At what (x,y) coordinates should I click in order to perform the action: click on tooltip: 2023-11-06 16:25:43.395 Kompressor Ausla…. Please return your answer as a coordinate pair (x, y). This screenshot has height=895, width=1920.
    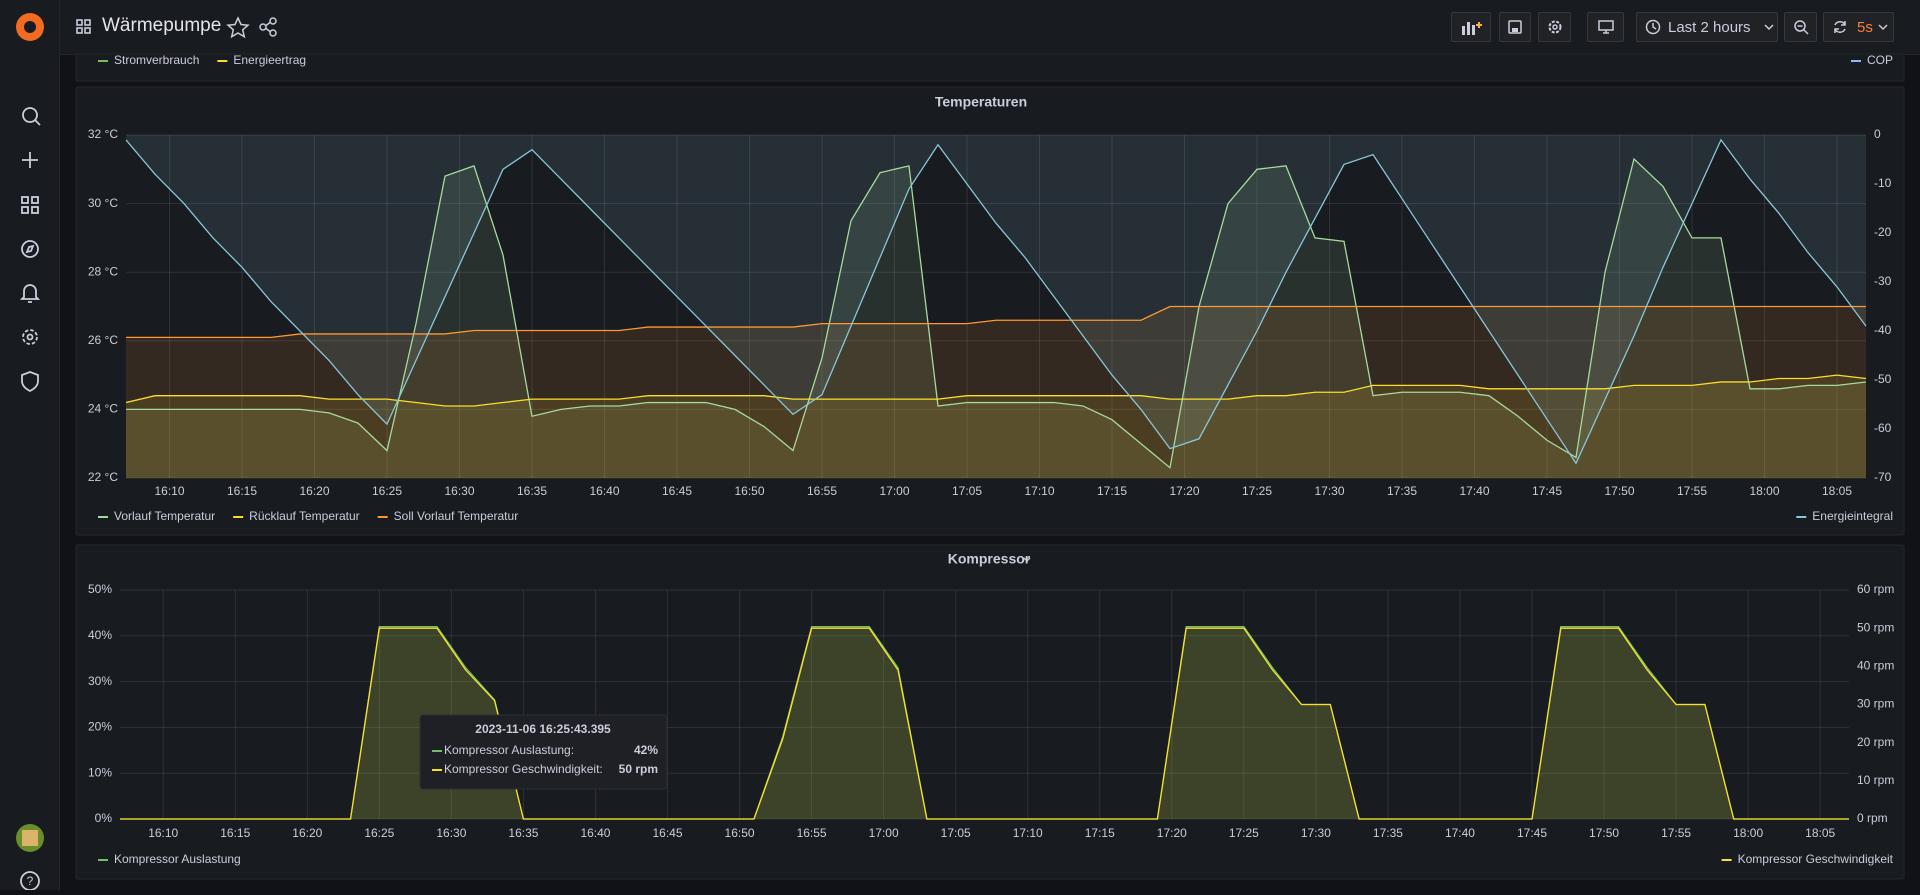
    Looking at the image, I should click on (543, 752).